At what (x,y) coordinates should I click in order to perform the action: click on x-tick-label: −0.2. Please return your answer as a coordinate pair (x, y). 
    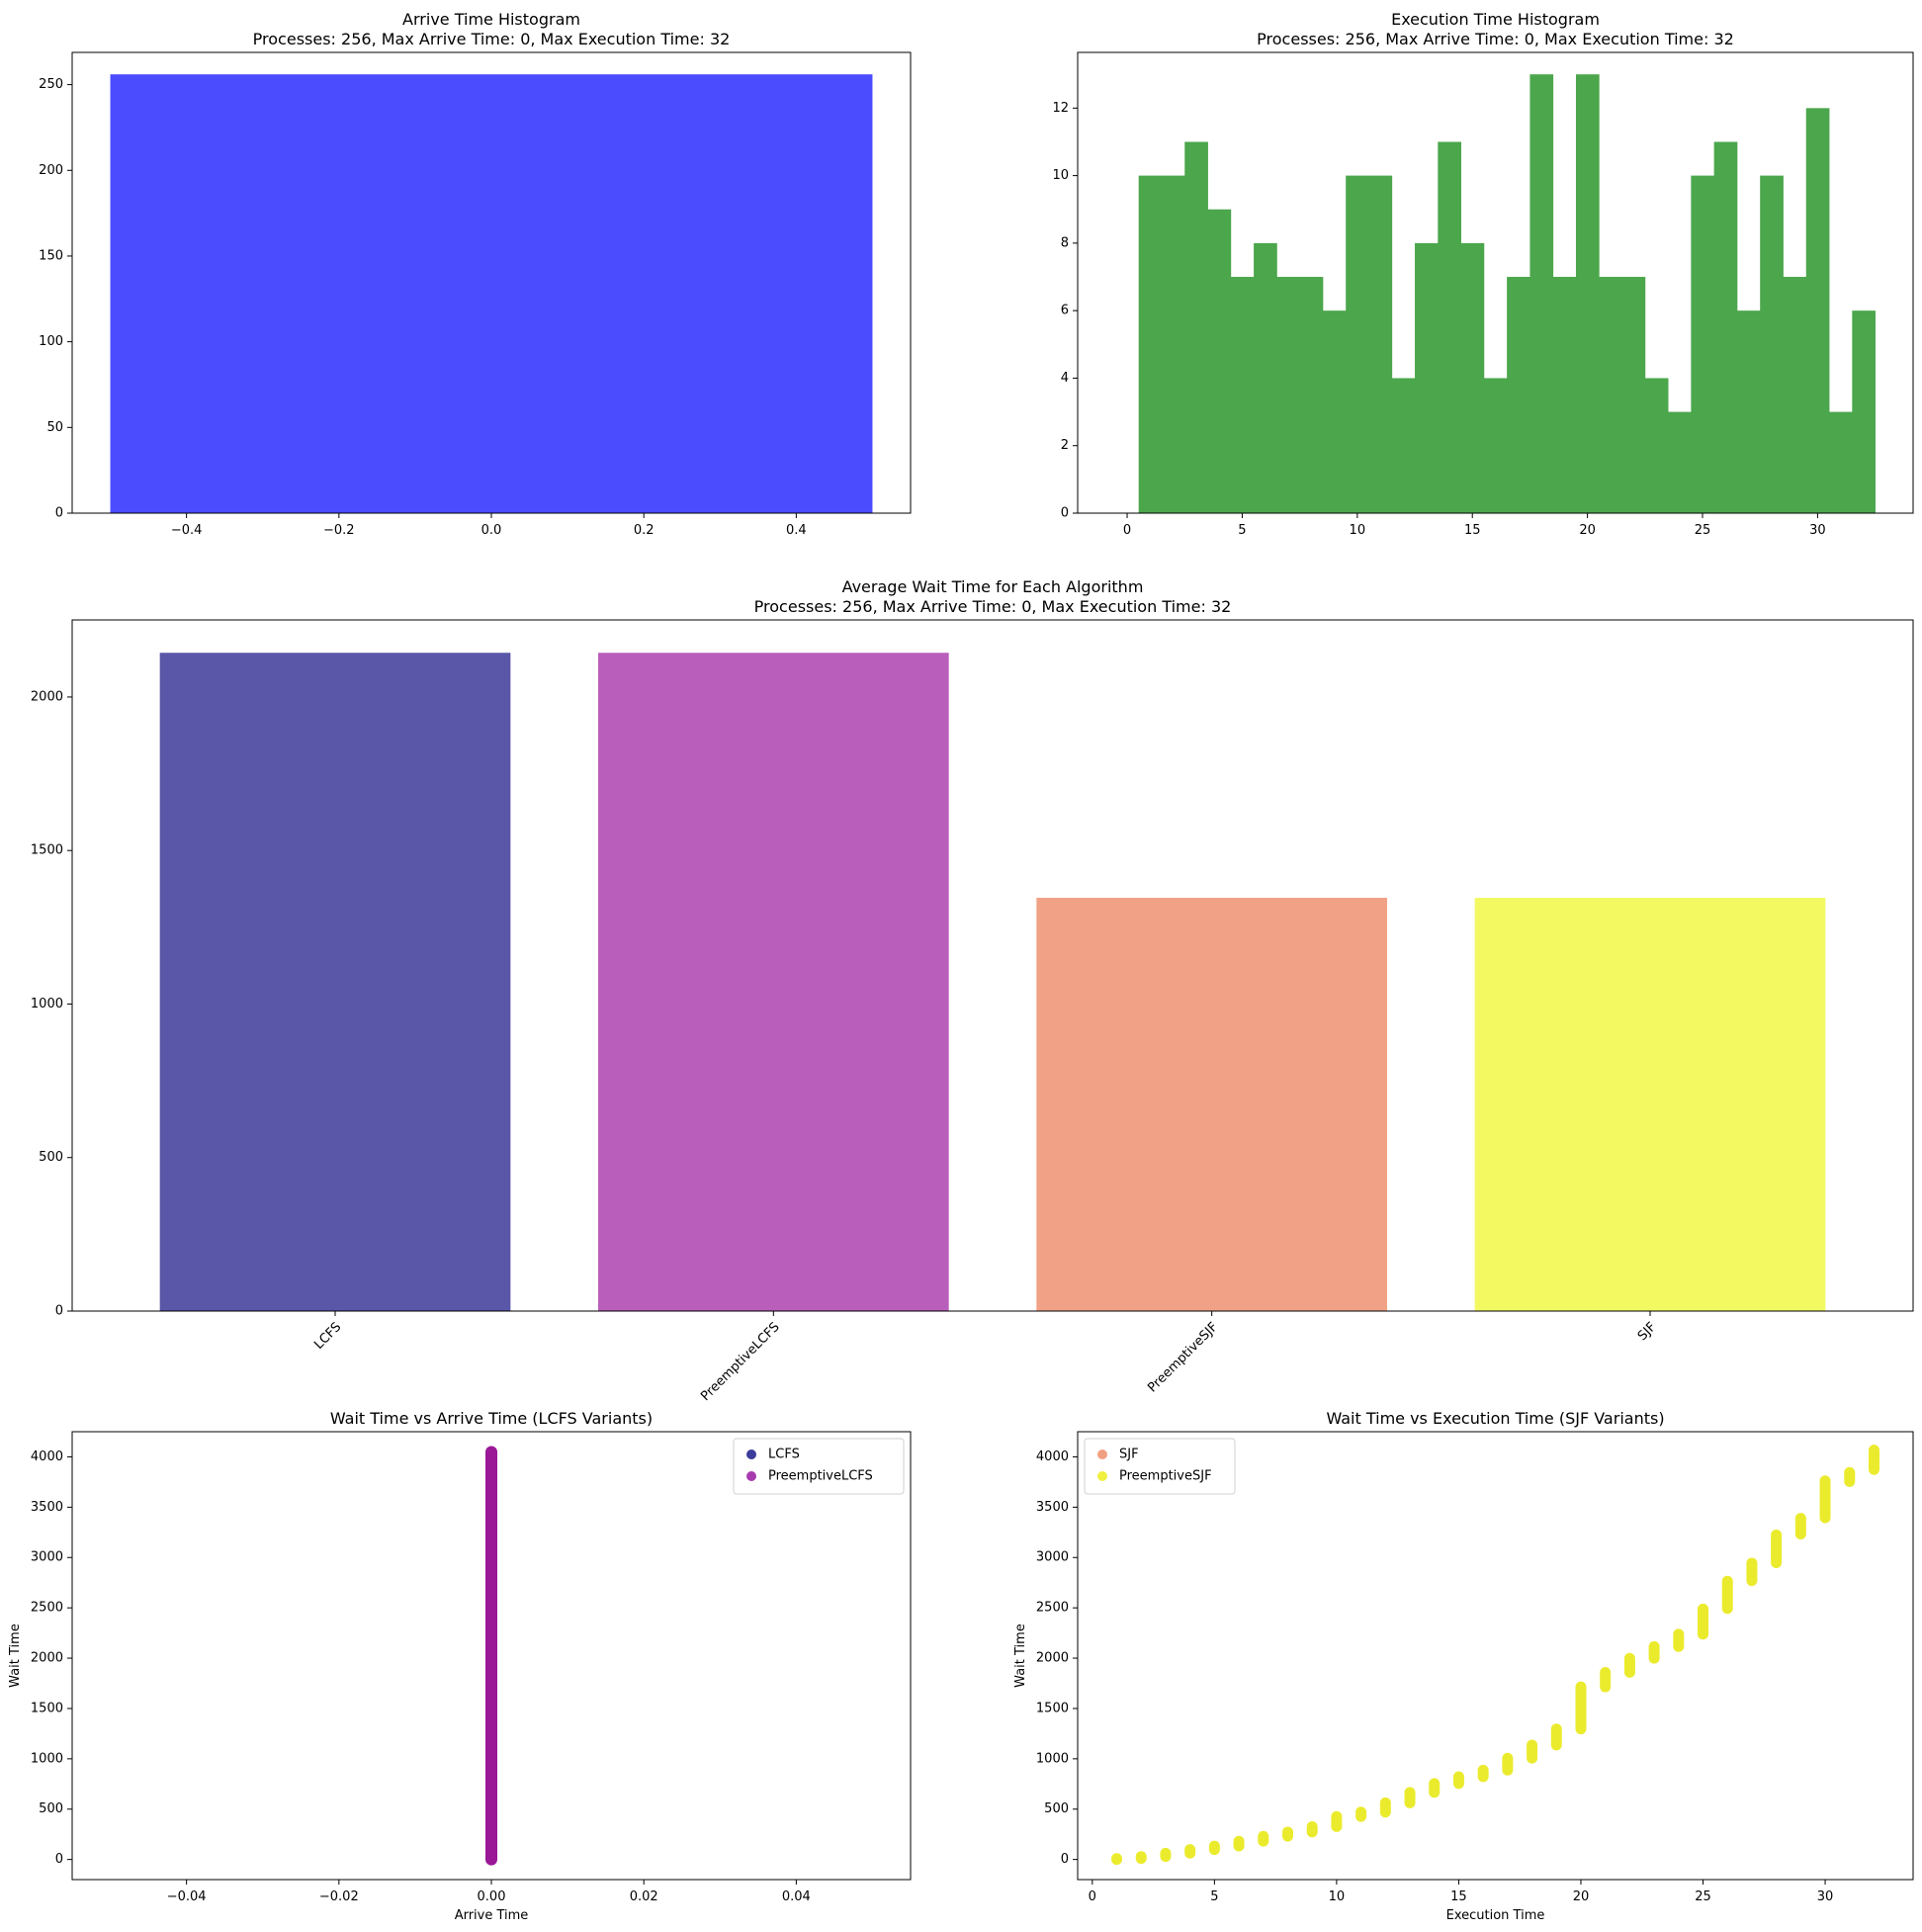
    Looking at the image, I should click on (339, 530).